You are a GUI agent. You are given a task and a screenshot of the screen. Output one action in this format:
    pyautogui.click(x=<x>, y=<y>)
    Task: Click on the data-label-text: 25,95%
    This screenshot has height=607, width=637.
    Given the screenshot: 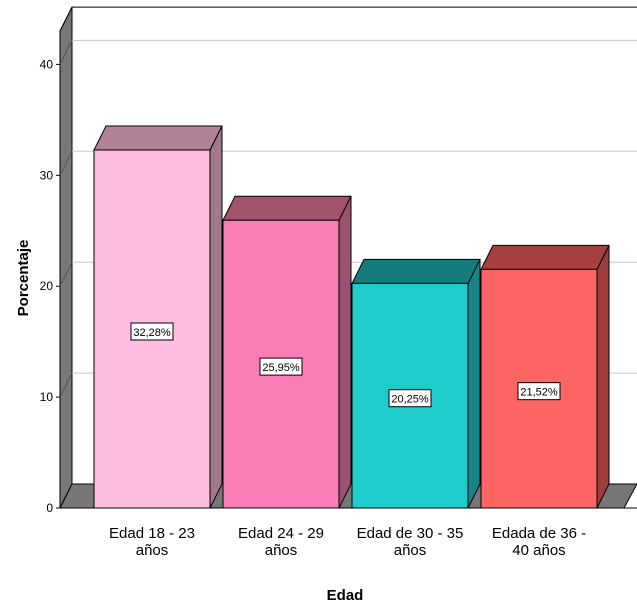 What is the action you would take?
    pyautogui.click(x=281, y=368)
    